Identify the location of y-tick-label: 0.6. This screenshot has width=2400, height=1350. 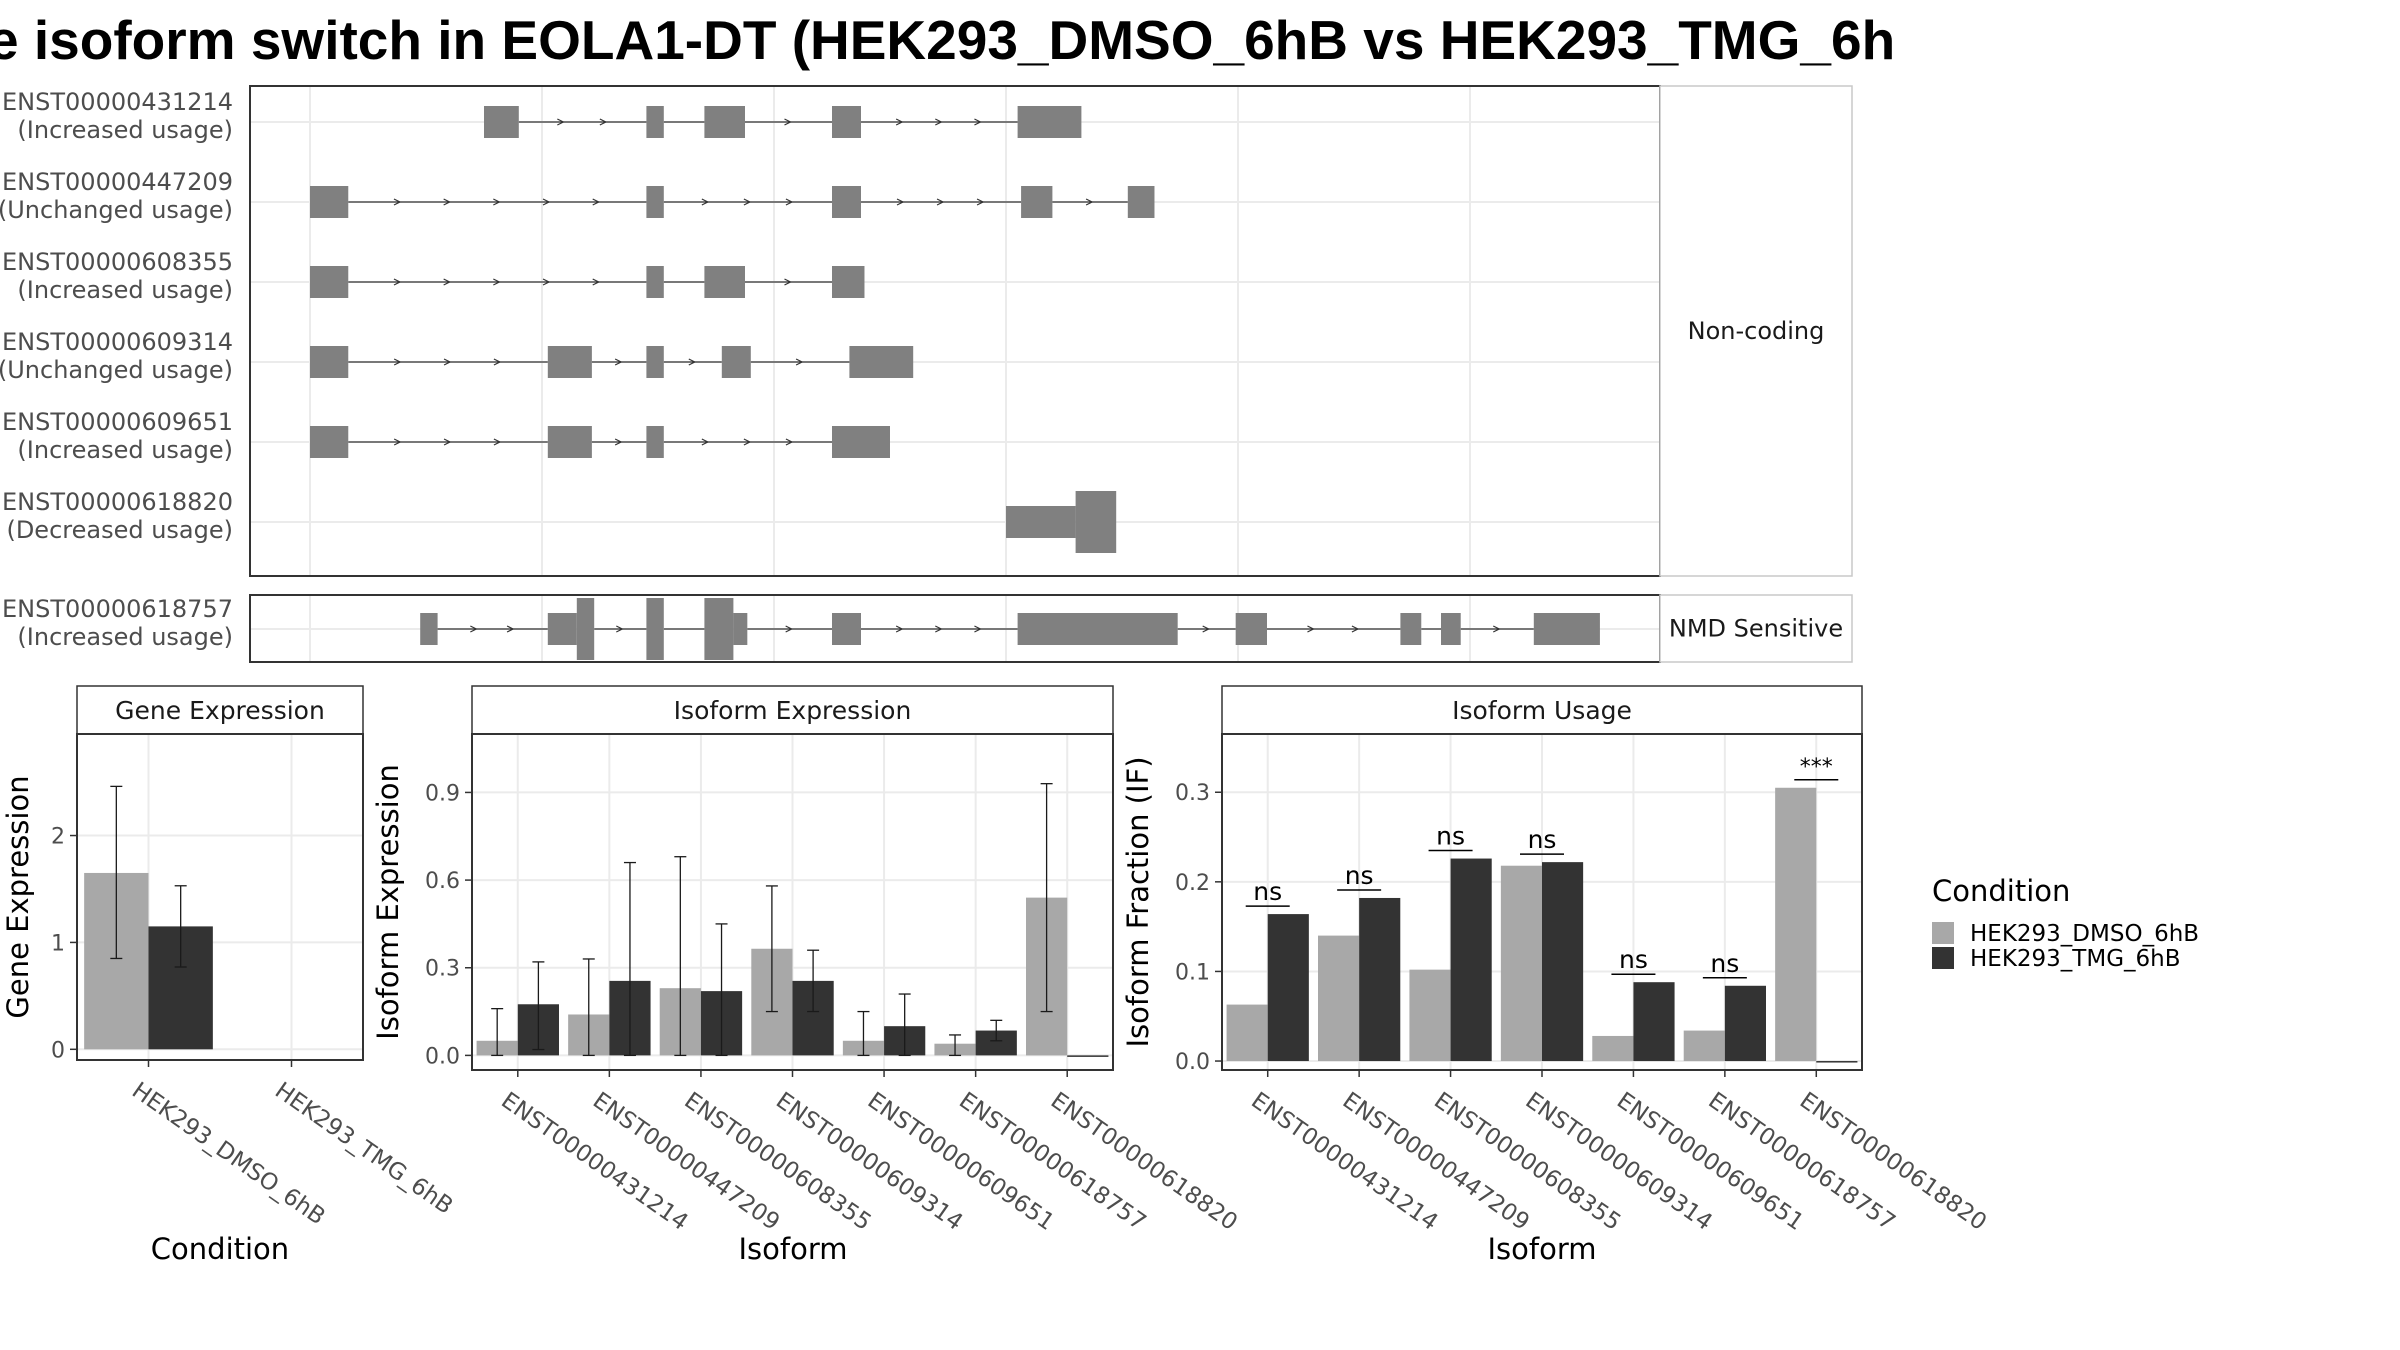
(442, 881).